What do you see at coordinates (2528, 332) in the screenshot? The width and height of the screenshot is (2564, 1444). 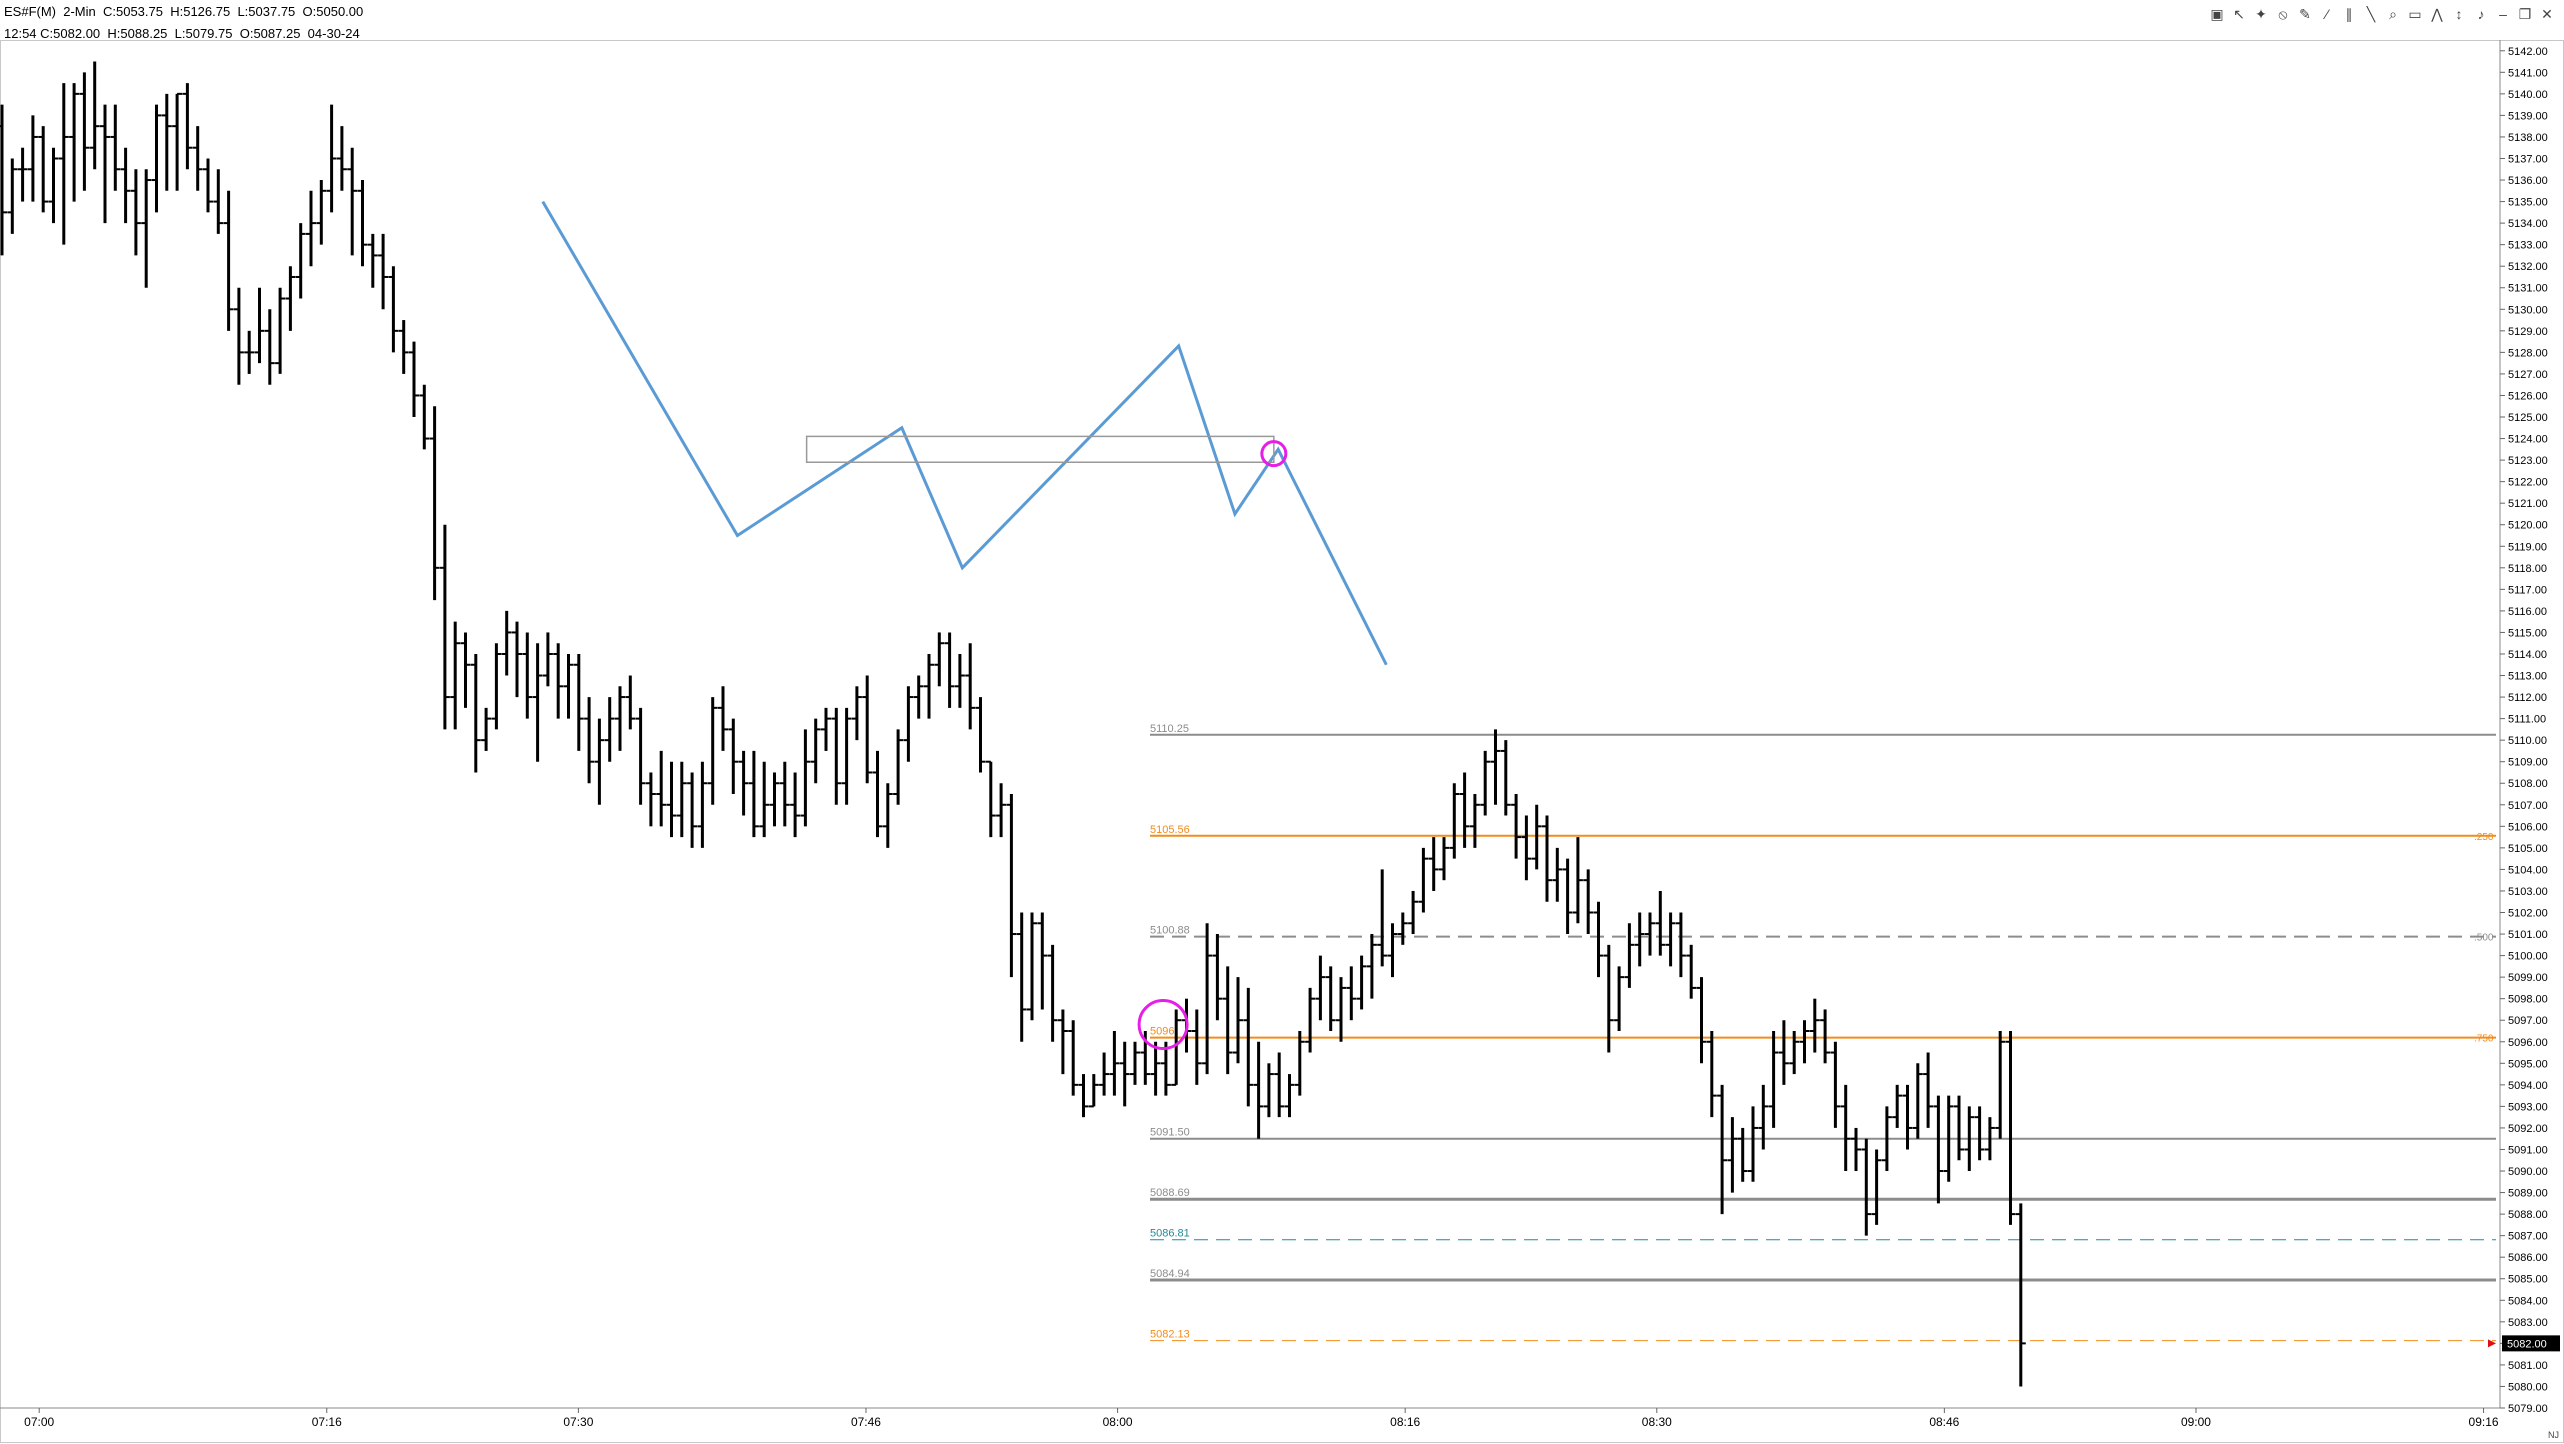 I see `y-tick-label: 5129.00` at bounding box center [2528, 332].